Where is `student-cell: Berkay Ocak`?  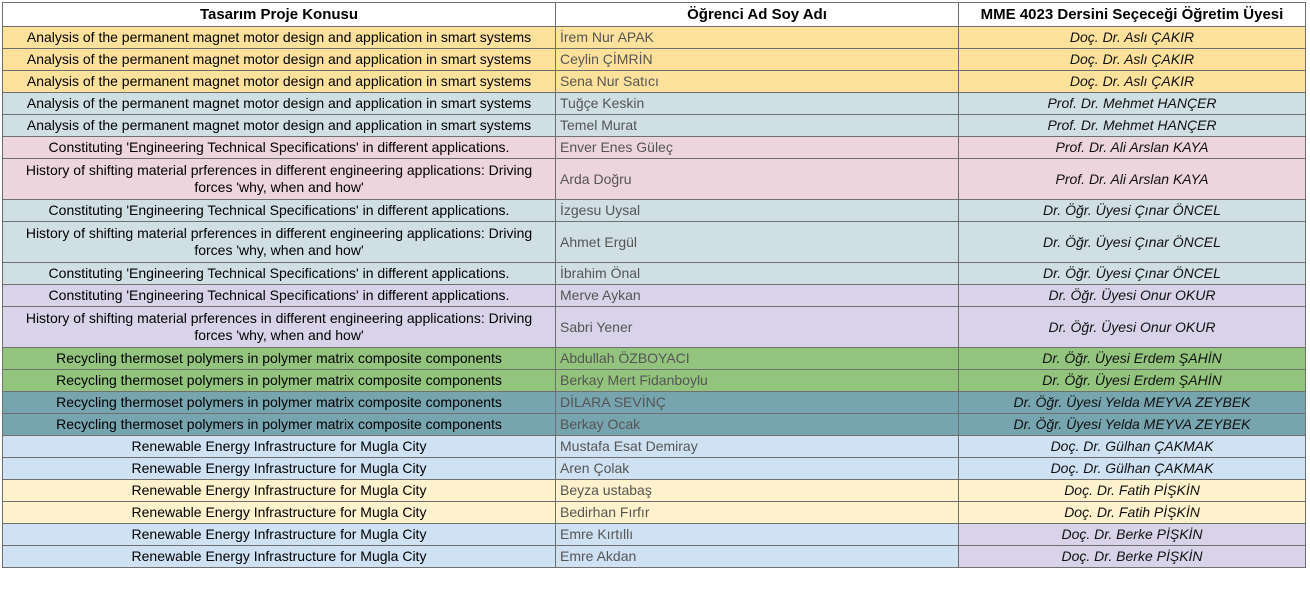
student-cell: Berkay Ocak is located at coordinates (757, 424).